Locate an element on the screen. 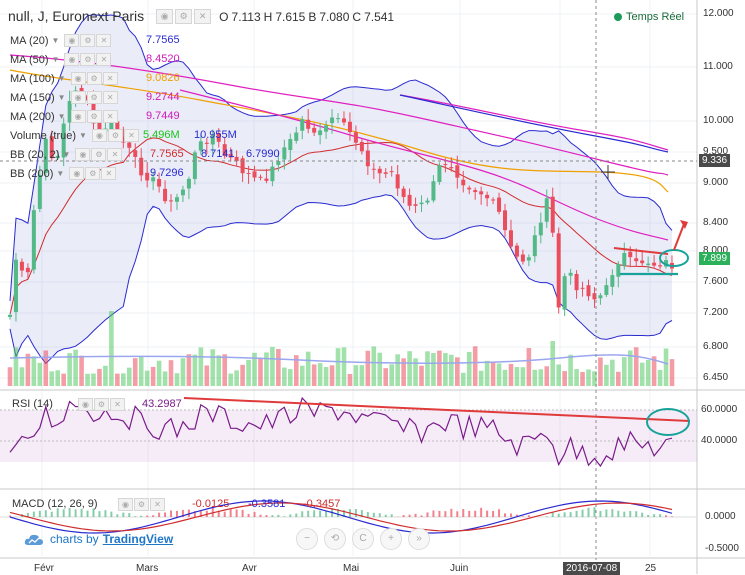 This screenshot has width=745, height=575. indicator-row: MA (200)▼◉⚙✕ is located at coordinates (64, 116).